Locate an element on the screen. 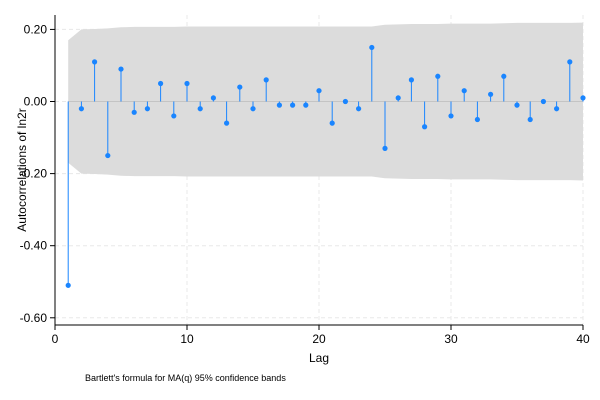  x-axis-title: Lag is located at coordinates (319, 358).